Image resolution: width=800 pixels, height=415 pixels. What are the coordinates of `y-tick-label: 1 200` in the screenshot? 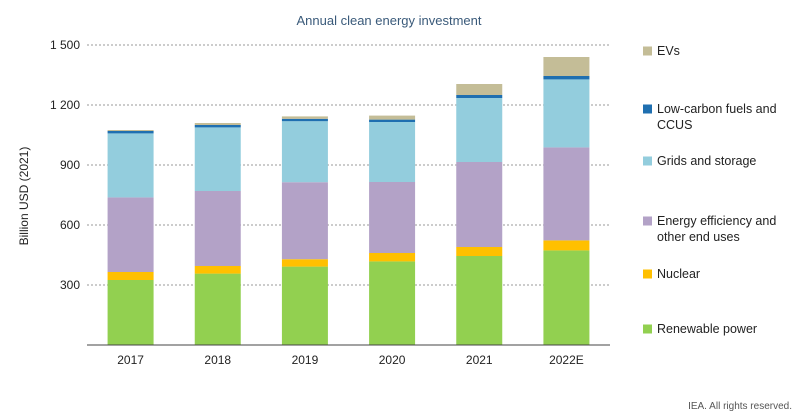 It's located at (65, 105).